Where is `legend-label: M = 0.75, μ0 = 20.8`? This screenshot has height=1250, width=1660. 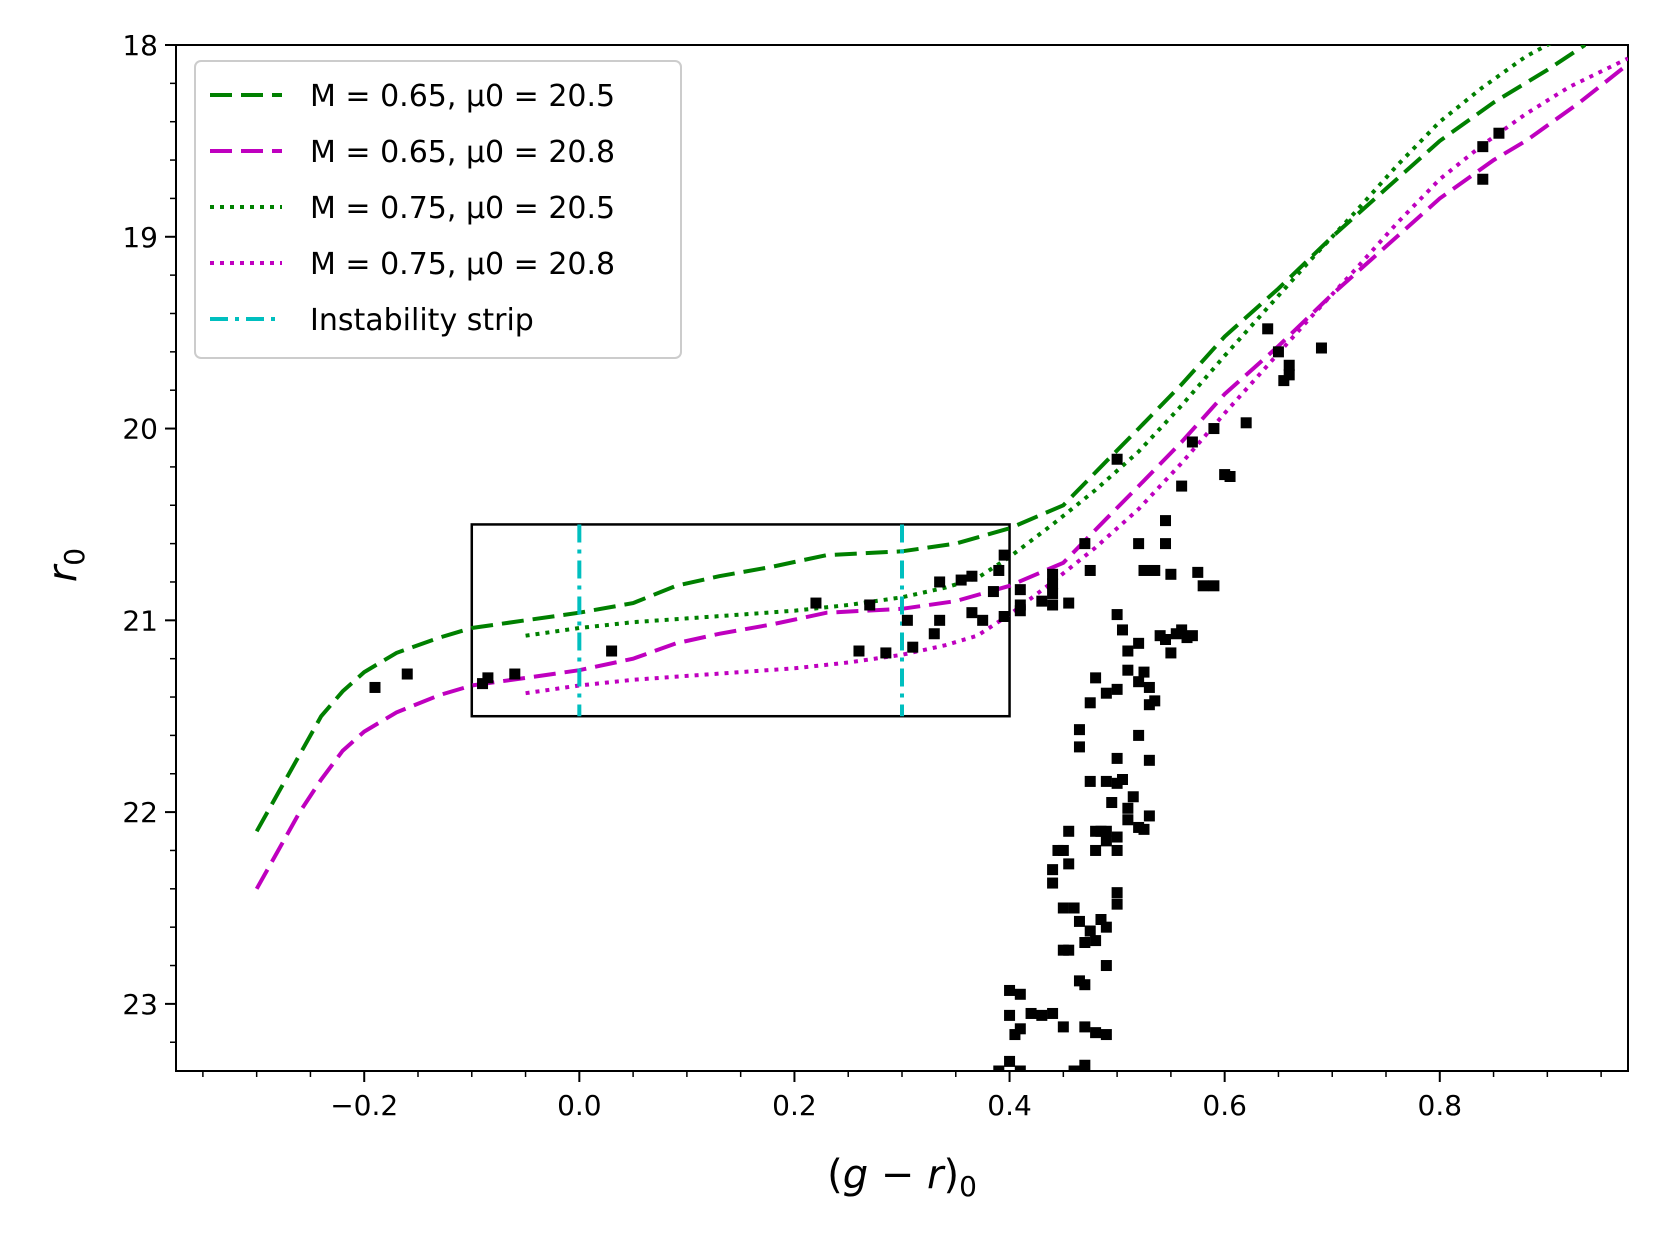
legend-label: M = 0.75, μ0 = 20.8 is located at coordinates (462, 264).